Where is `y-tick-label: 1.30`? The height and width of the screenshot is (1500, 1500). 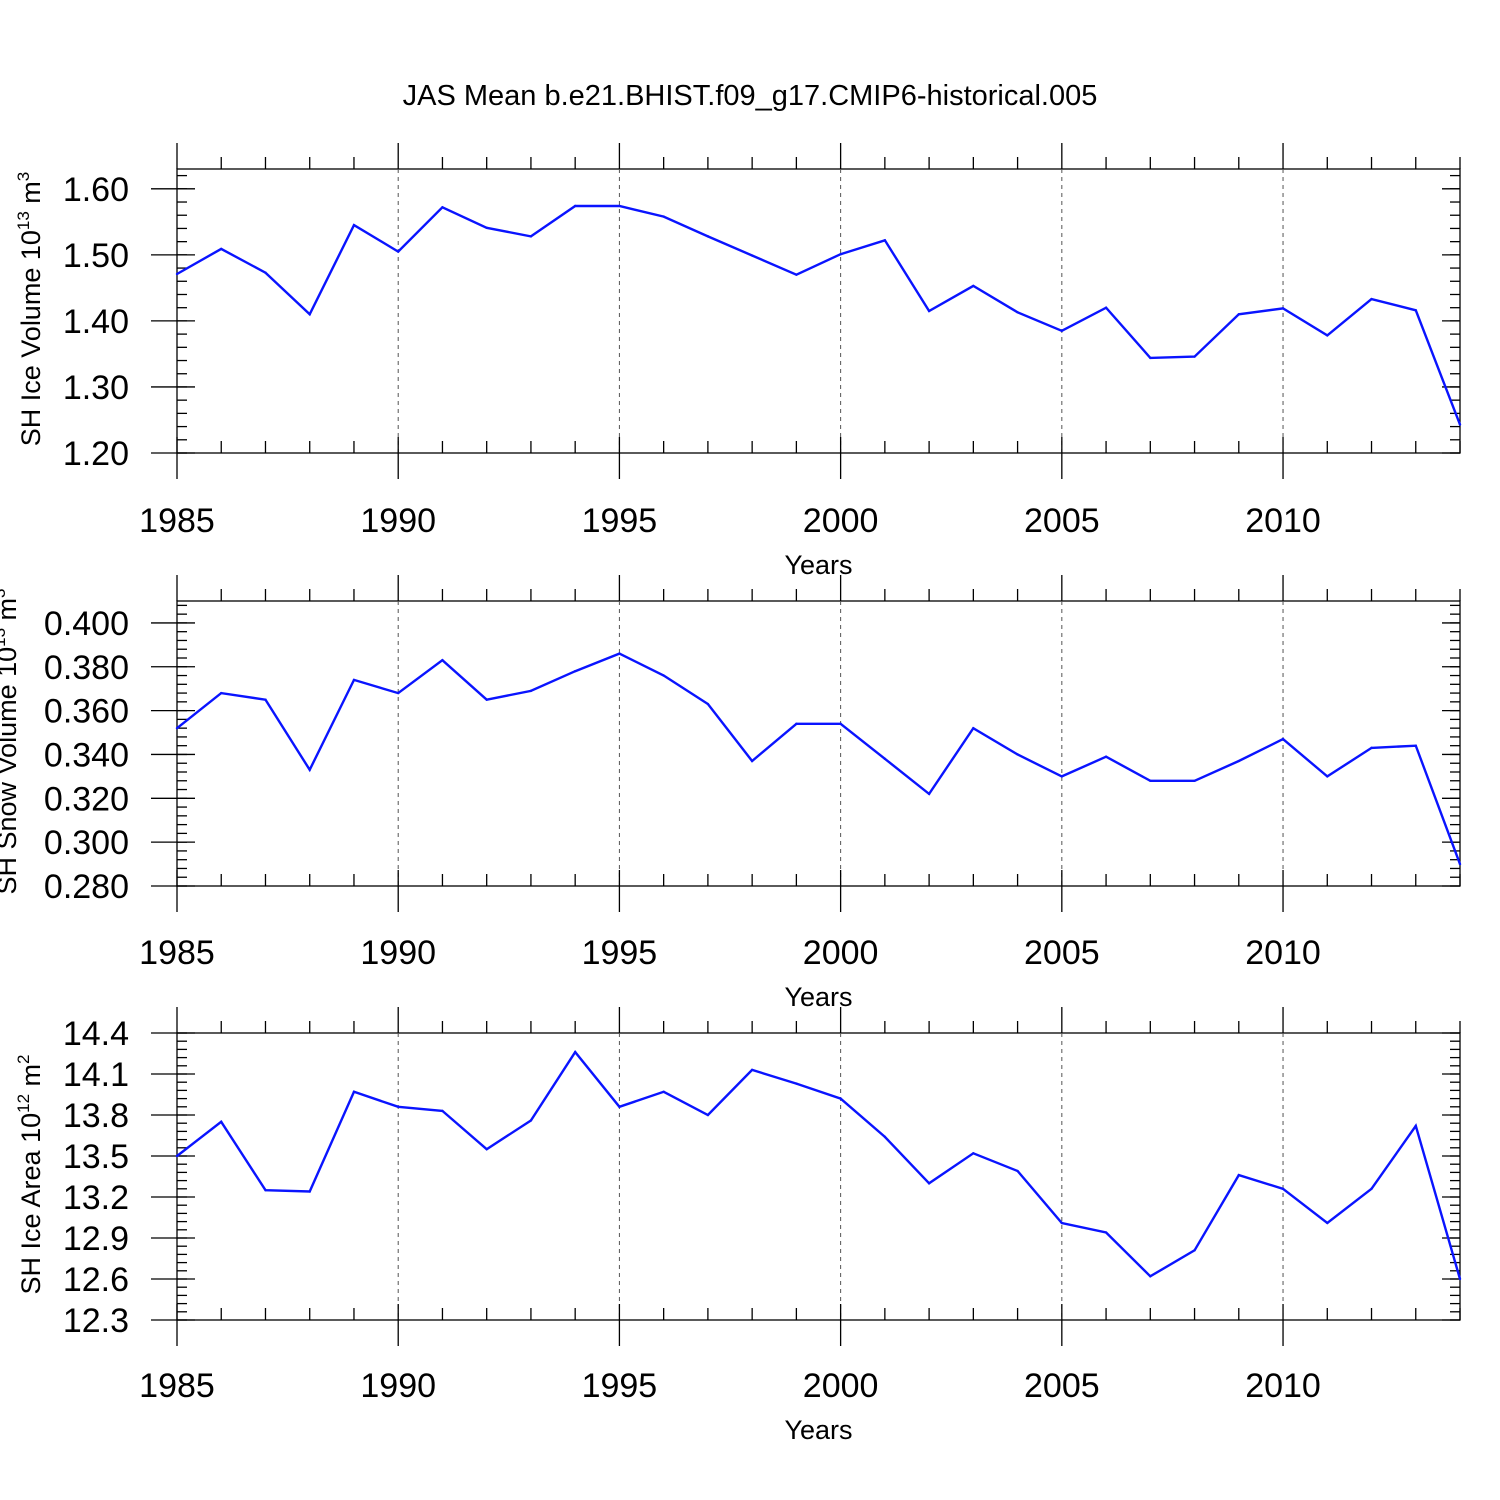
y-tick-label: 1.30 is located at coordinates (96, 388).